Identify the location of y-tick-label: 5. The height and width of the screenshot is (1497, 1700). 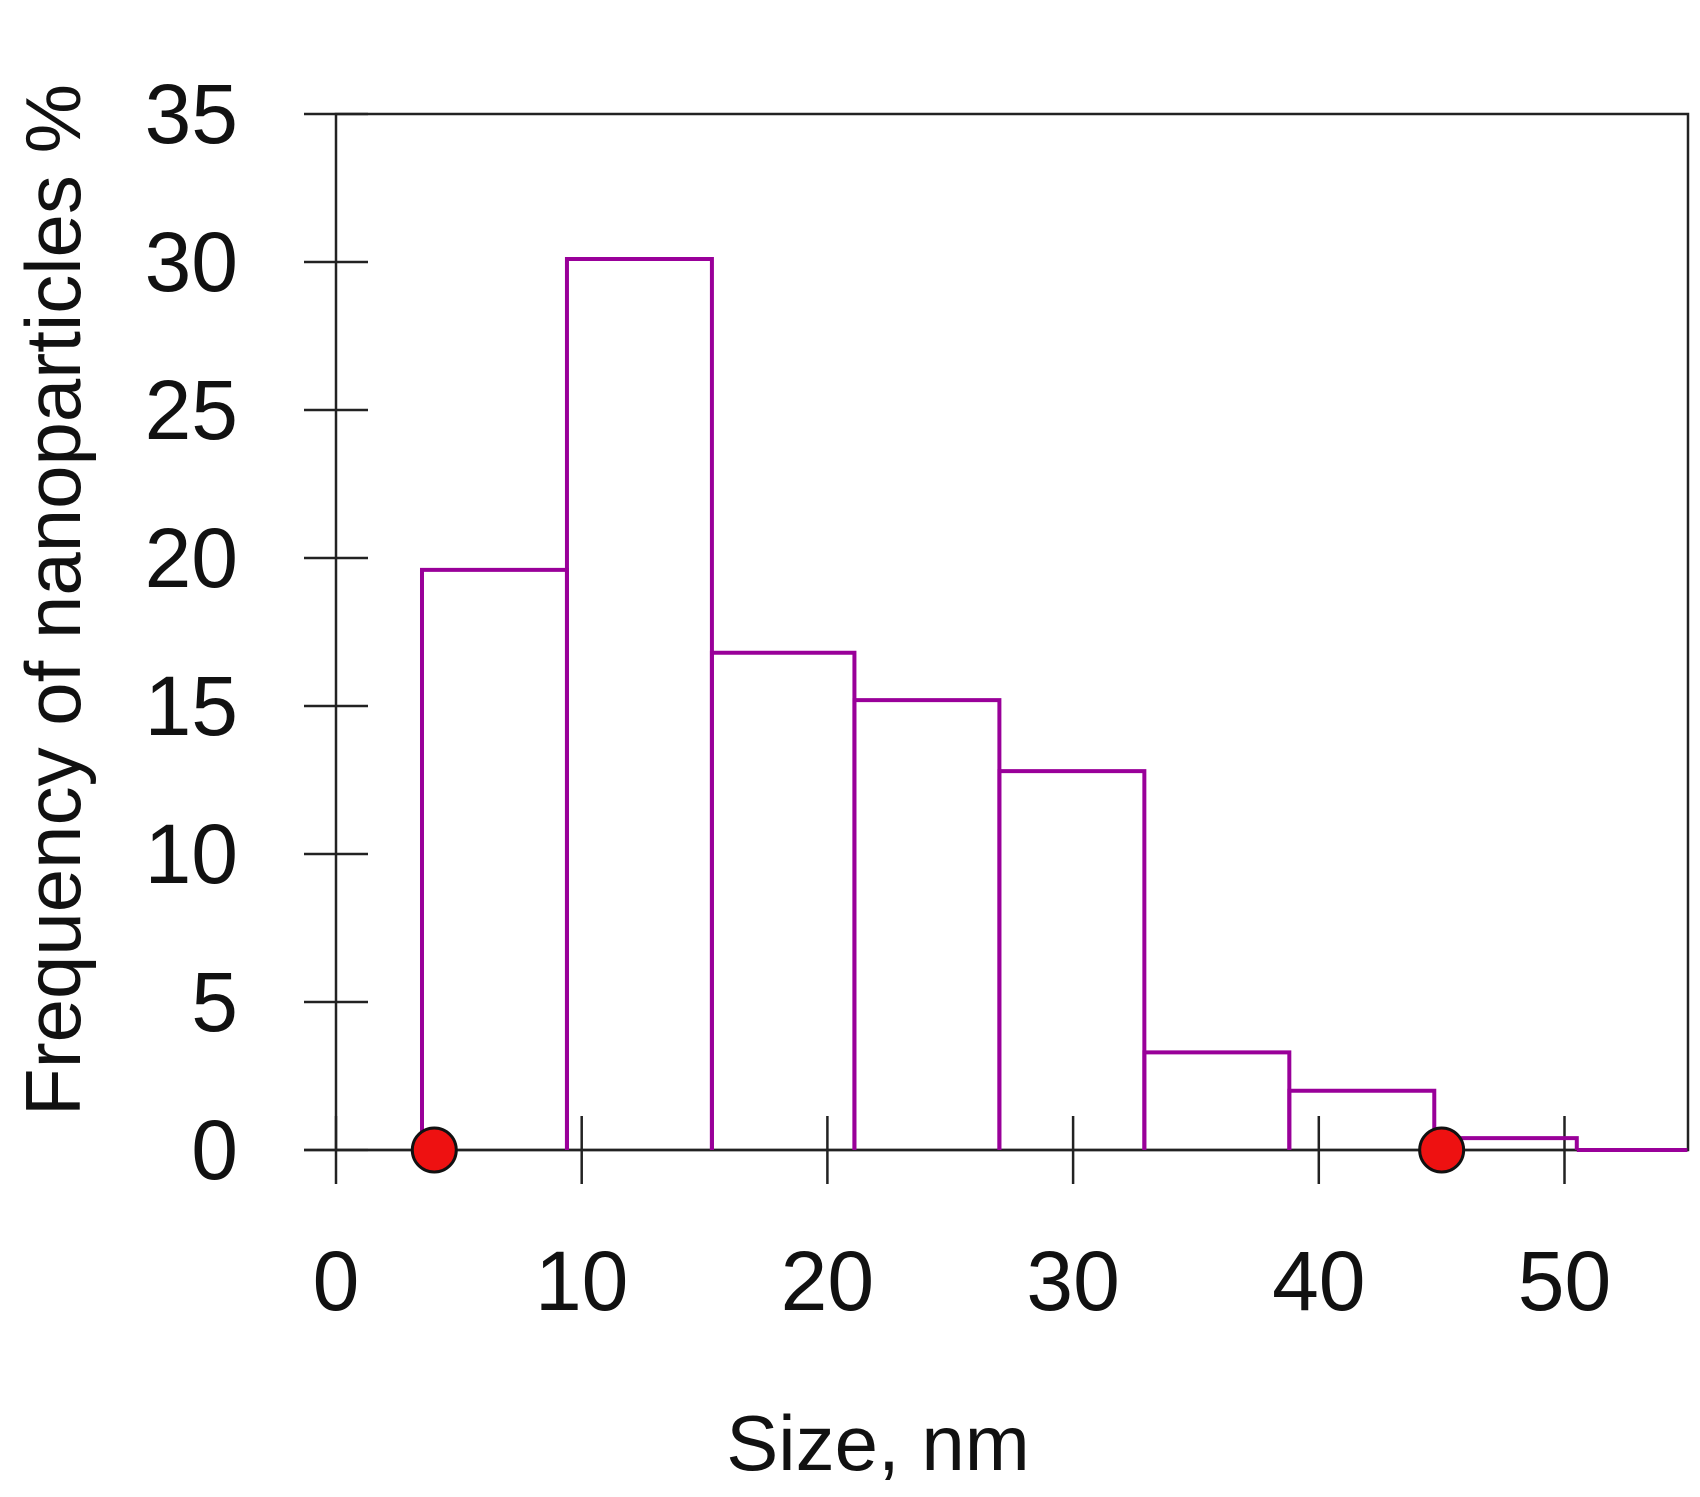
(214, 1002).